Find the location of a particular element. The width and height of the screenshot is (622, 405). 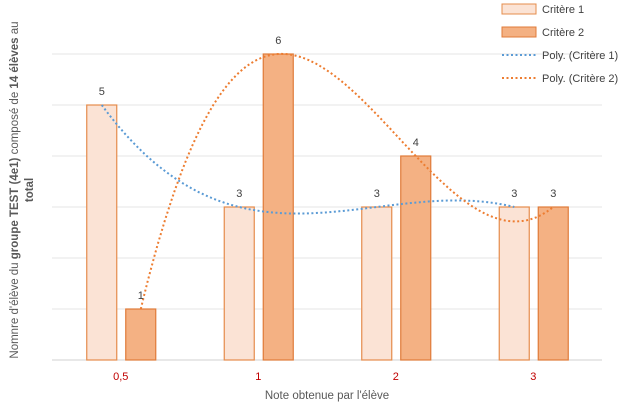

legend-item-poly-critere-2: Poly. (Critère 2) is located at coordinates (560, 79).